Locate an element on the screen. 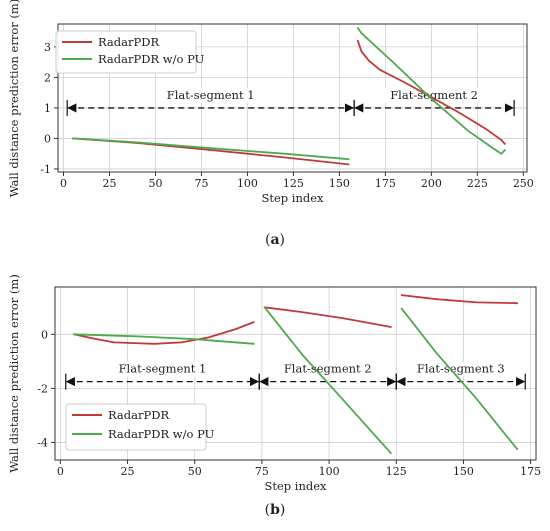 This screenshot has width=550, height=531. y-tick-label: -4 is located at coordinates (42, 442).